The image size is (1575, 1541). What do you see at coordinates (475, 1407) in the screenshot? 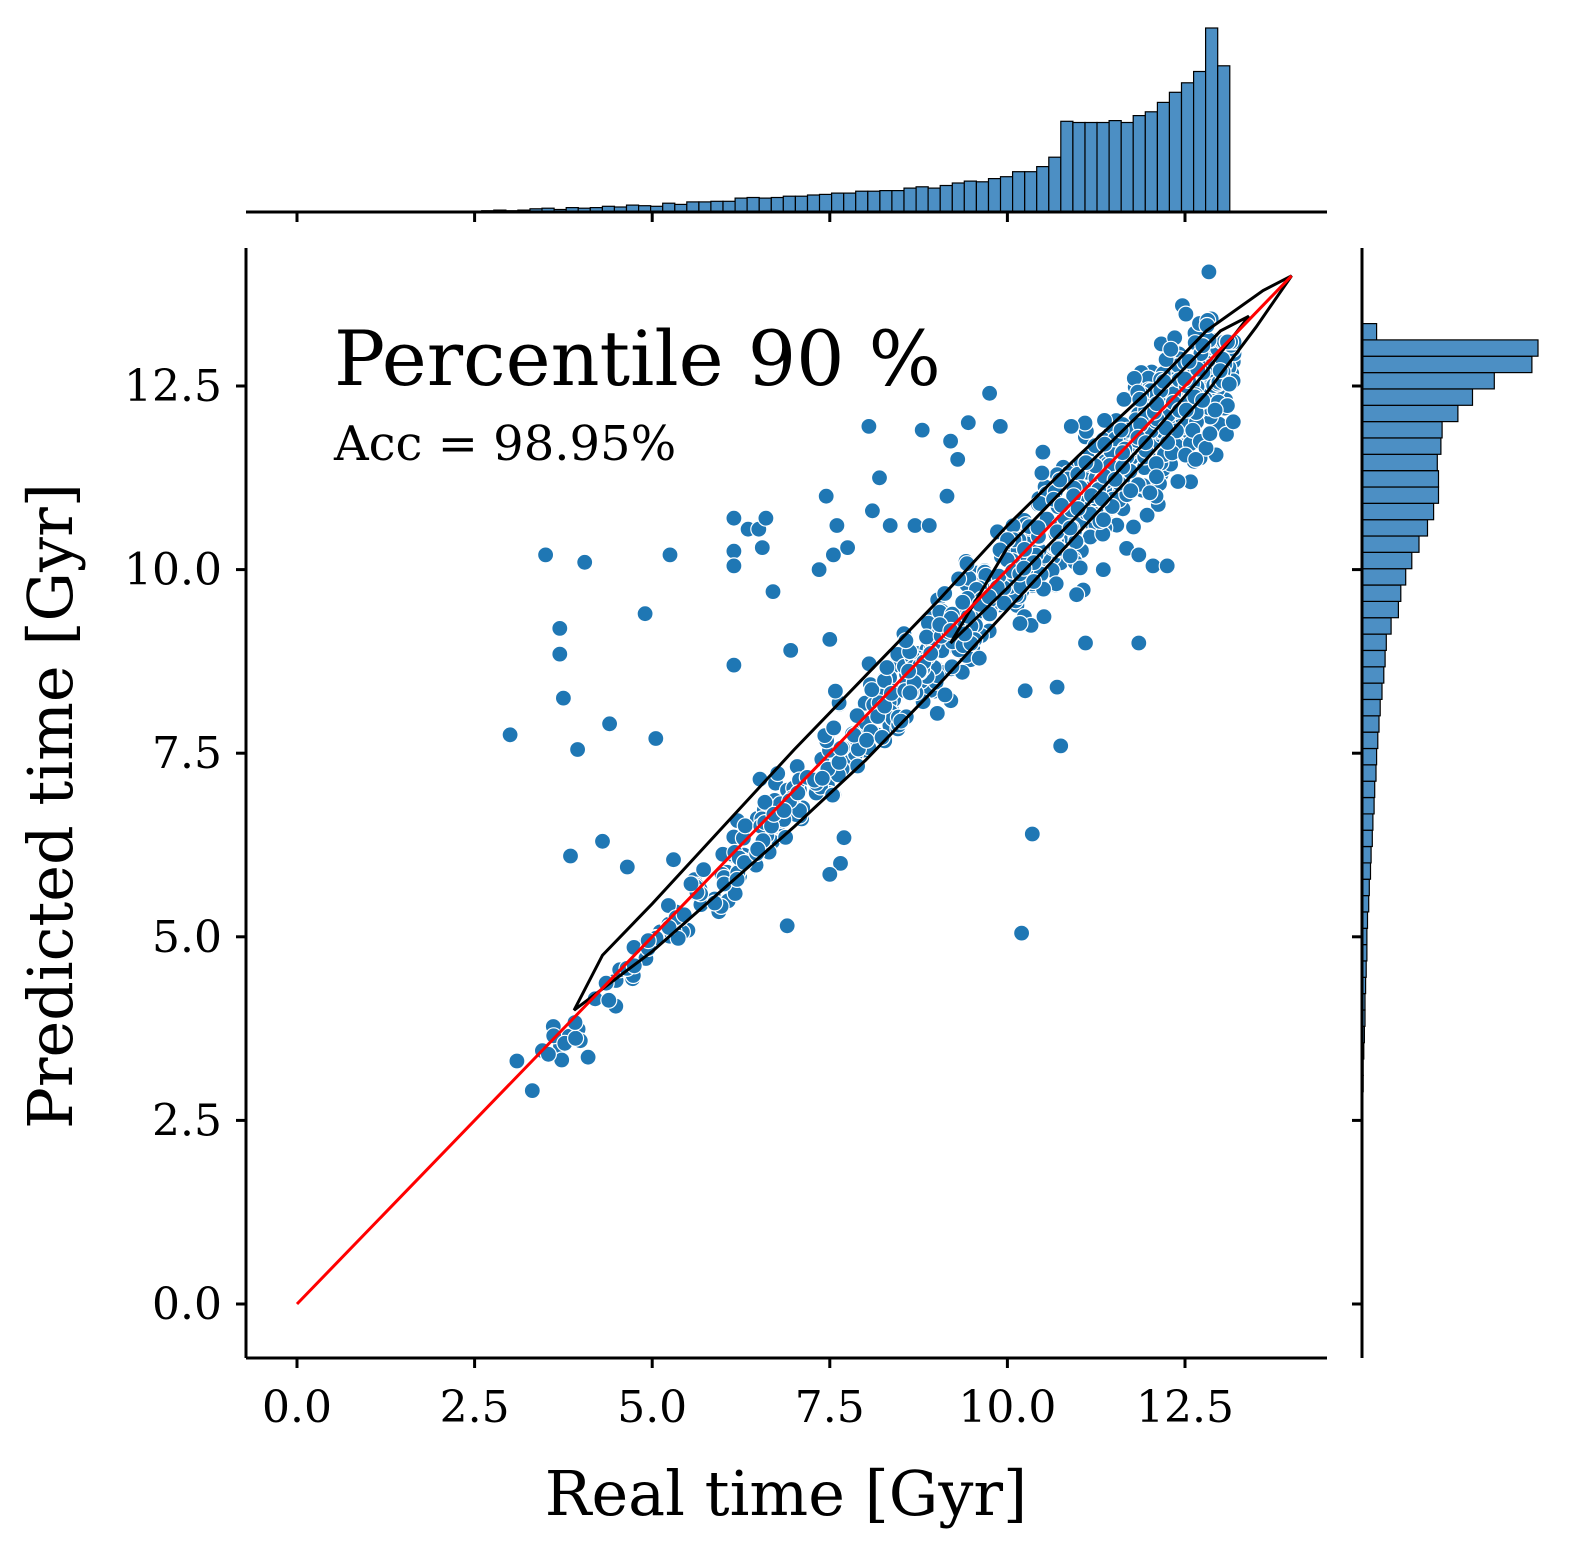
I see `x-tick-label: 2.5` at bounding box center [475, 1407].